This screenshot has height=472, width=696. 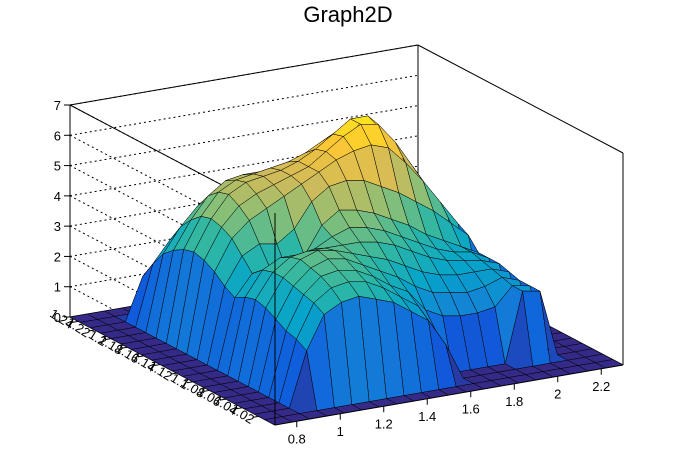 What do you see at coordinates (471, 408) in the screenshot?
I see `x-tick-label: 1.6` at bounding box center [471, 408].